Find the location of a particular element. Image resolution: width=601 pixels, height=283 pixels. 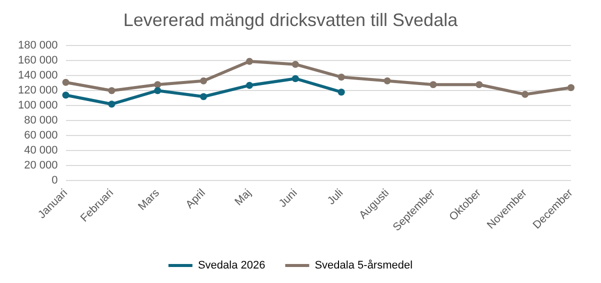

y-tick-label: 20 000 is located at coordinates (41, 166).